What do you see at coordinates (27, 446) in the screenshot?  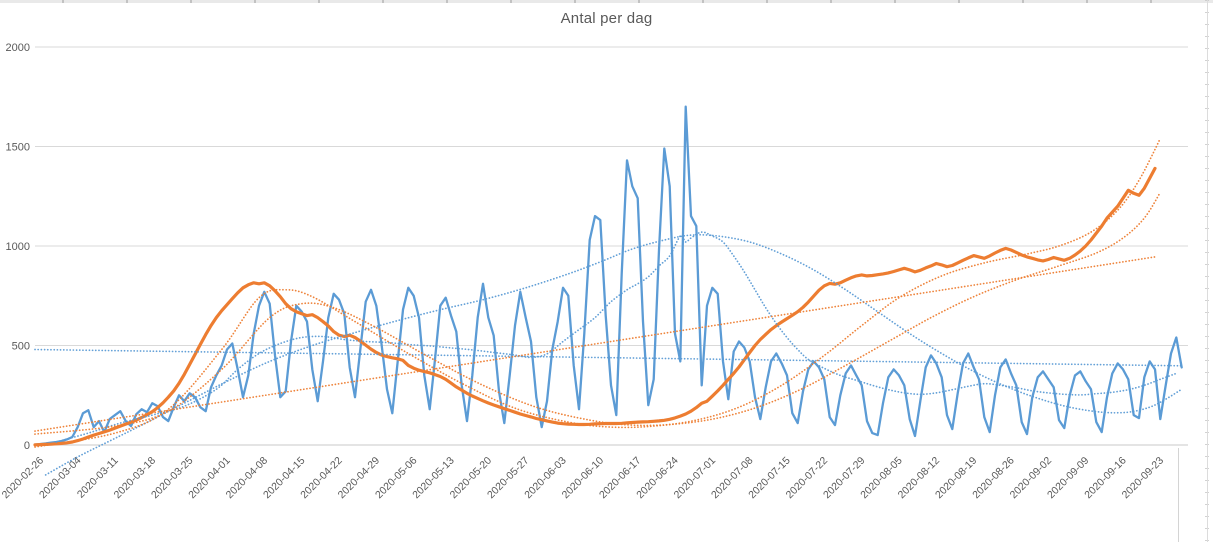 I see `y-axis-label: 0` at bounding box center [27, 446].